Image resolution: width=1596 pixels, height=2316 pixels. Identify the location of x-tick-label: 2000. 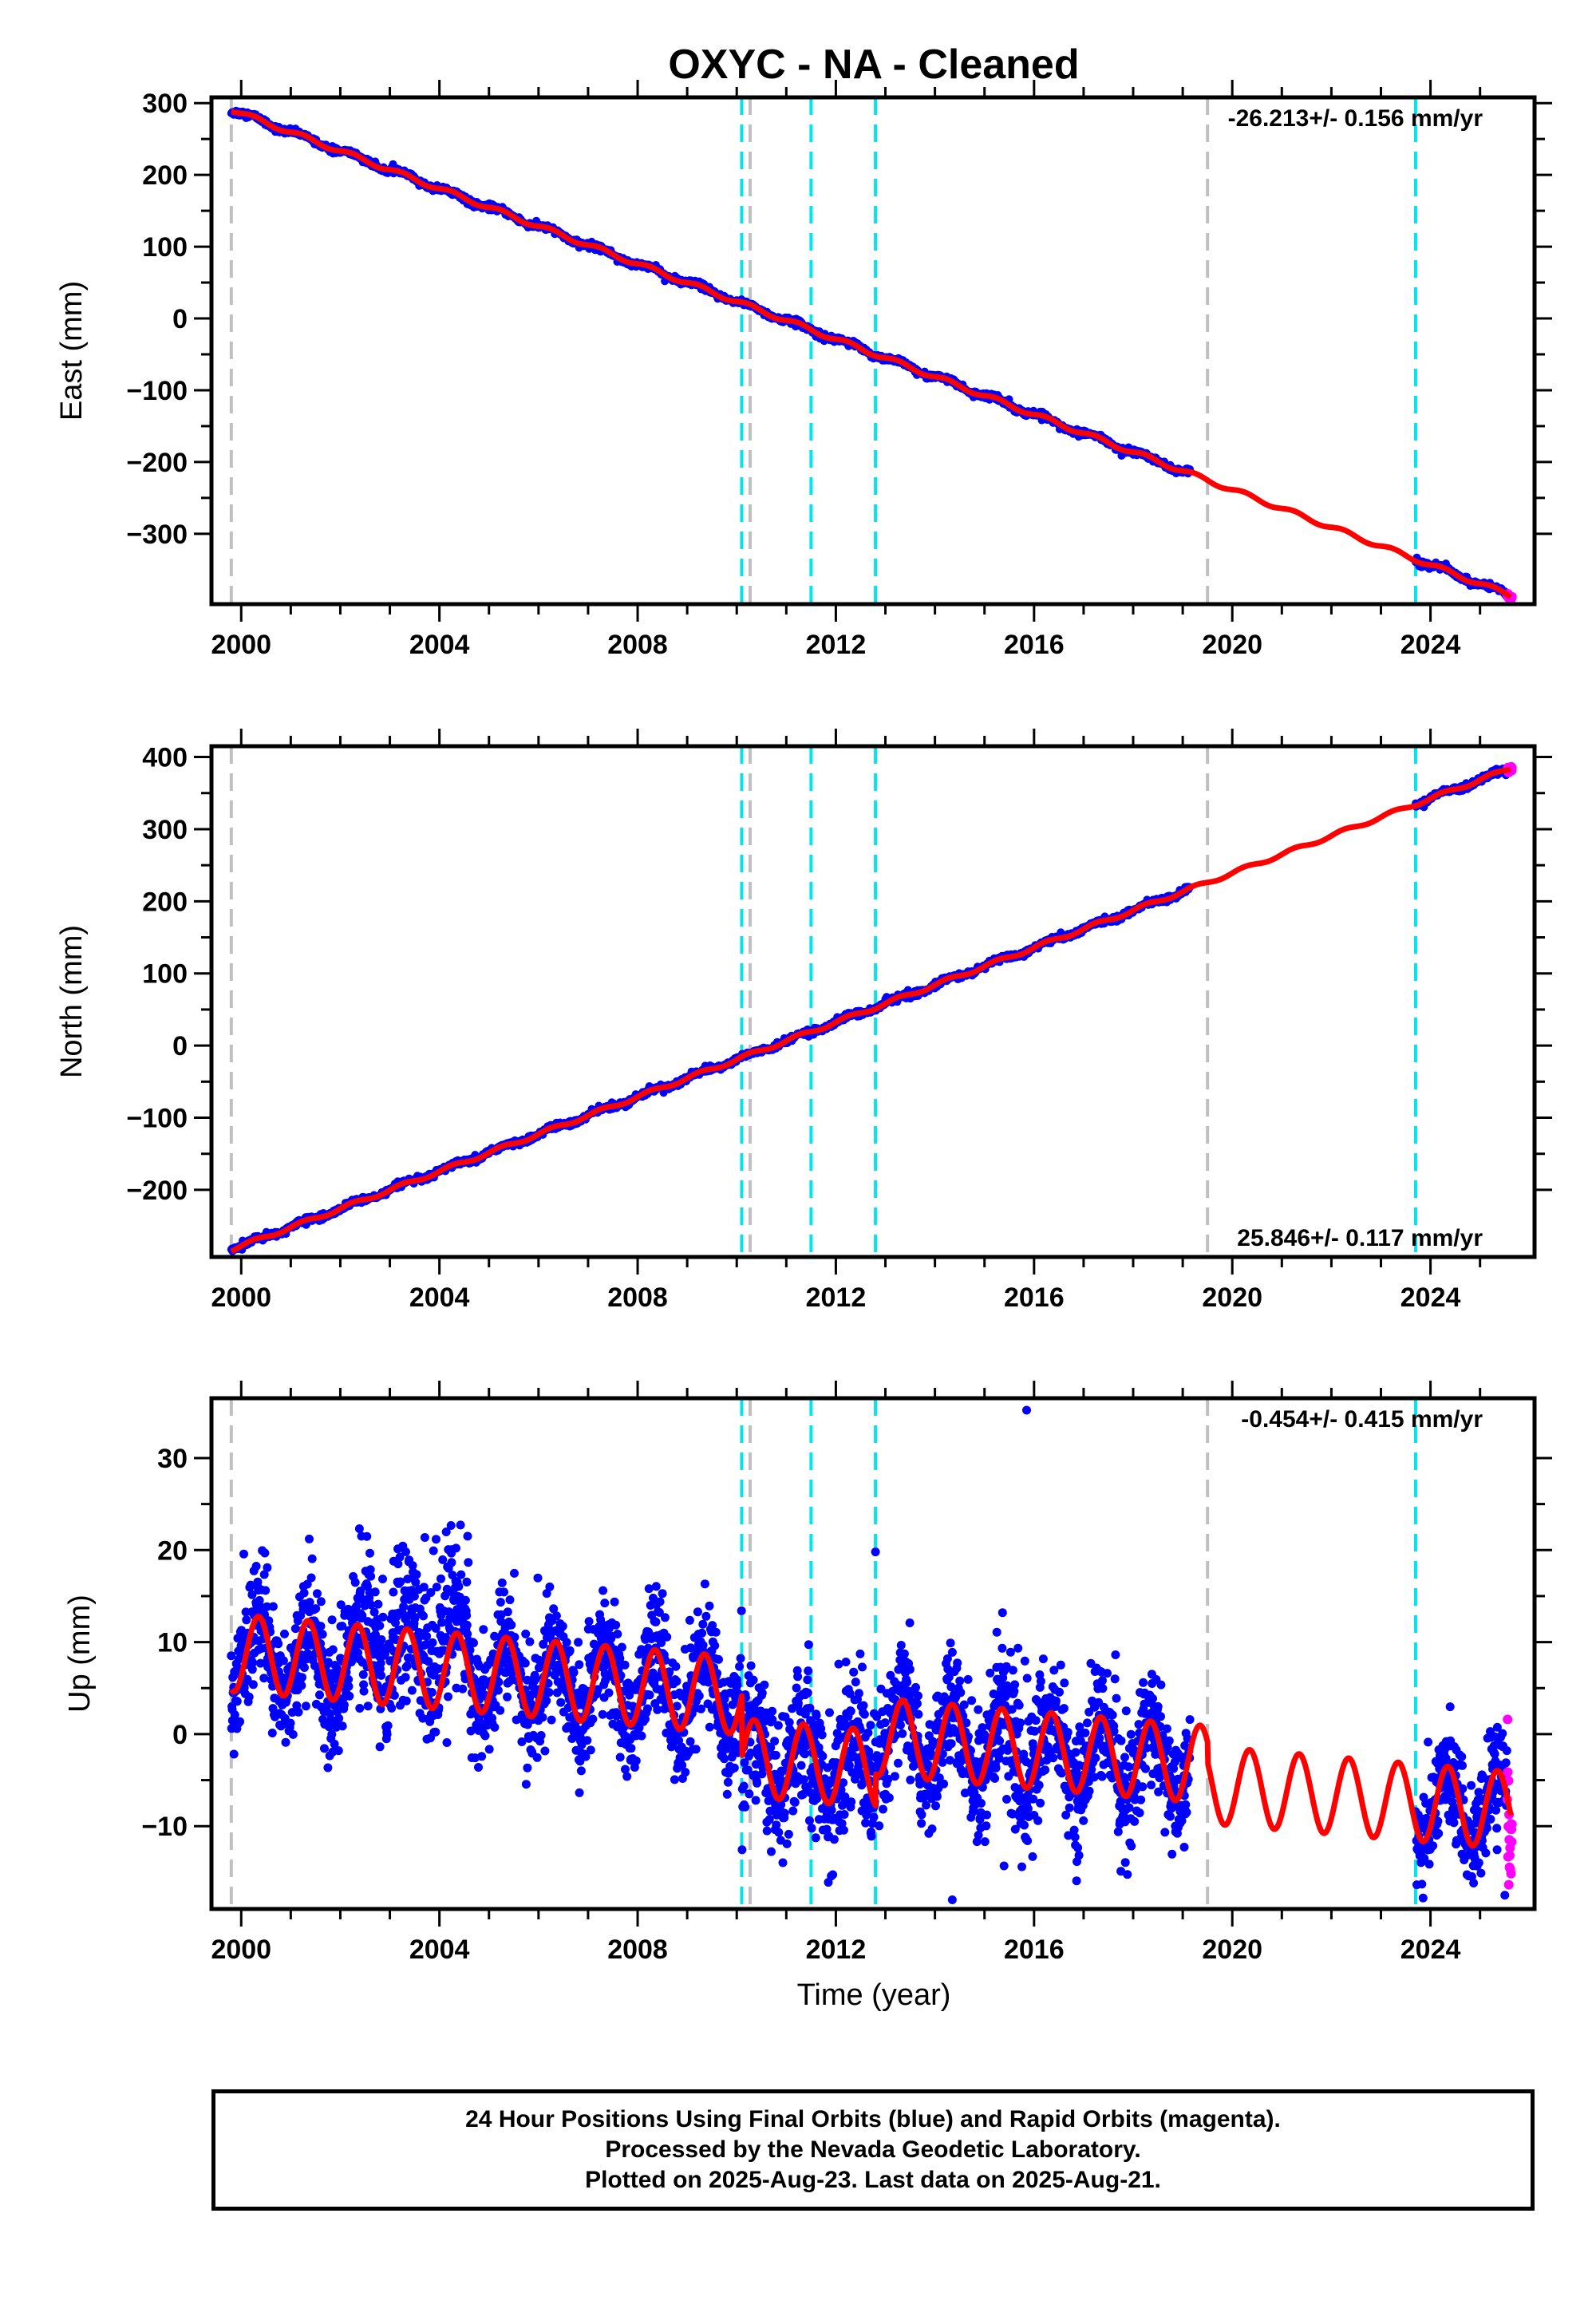
(241, 645).